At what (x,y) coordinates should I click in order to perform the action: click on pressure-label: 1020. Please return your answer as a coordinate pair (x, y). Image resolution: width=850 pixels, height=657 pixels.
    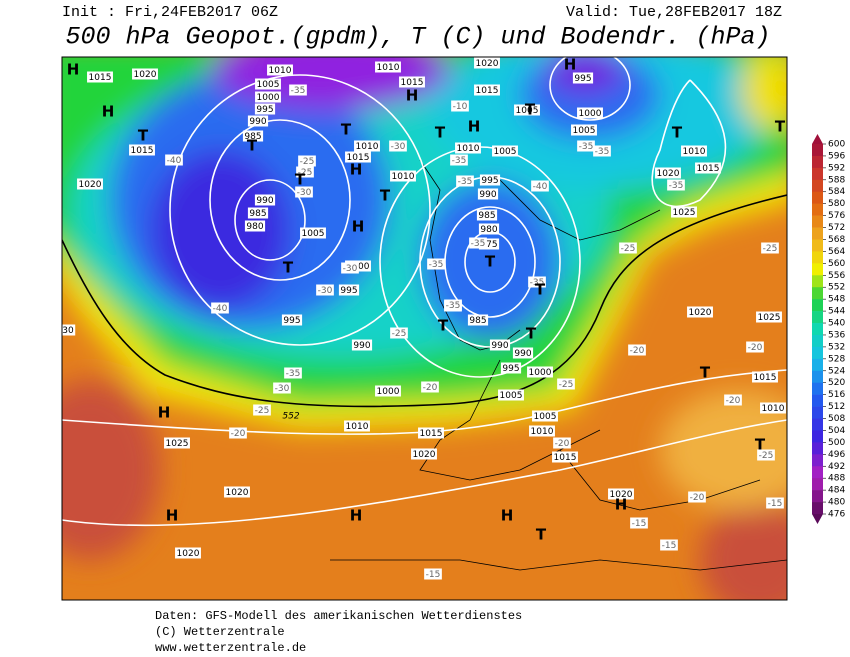
    Looking at the image, I should click on (145, 74).